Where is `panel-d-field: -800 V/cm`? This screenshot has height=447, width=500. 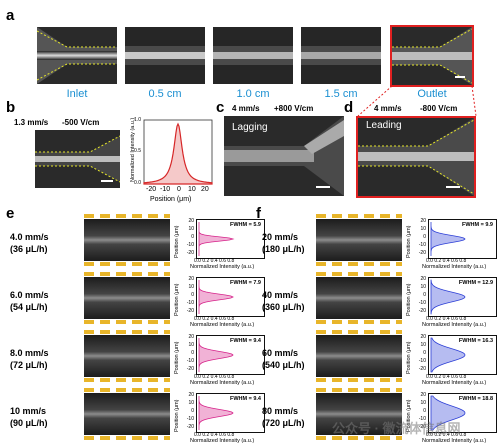
panel-d-field: -800 V/cm is located at coordinates (439, 108).